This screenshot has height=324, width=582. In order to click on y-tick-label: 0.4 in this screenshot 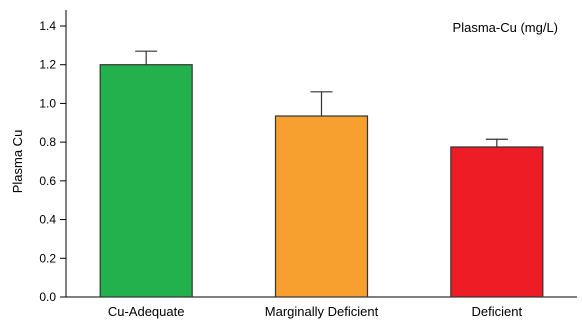, I will do `click(47, 220)`.